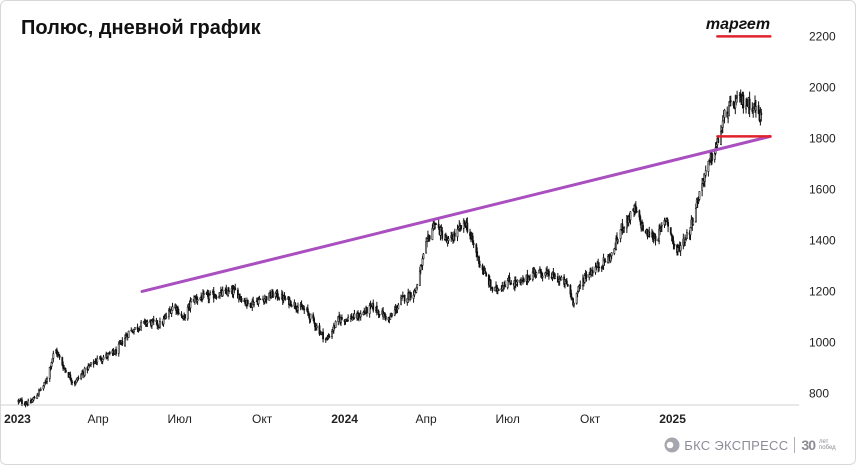  What do you see at coordinates (344, 419) in the screenshot?
I see `x-tick-label: 2024` at bounding box center [344, 419].